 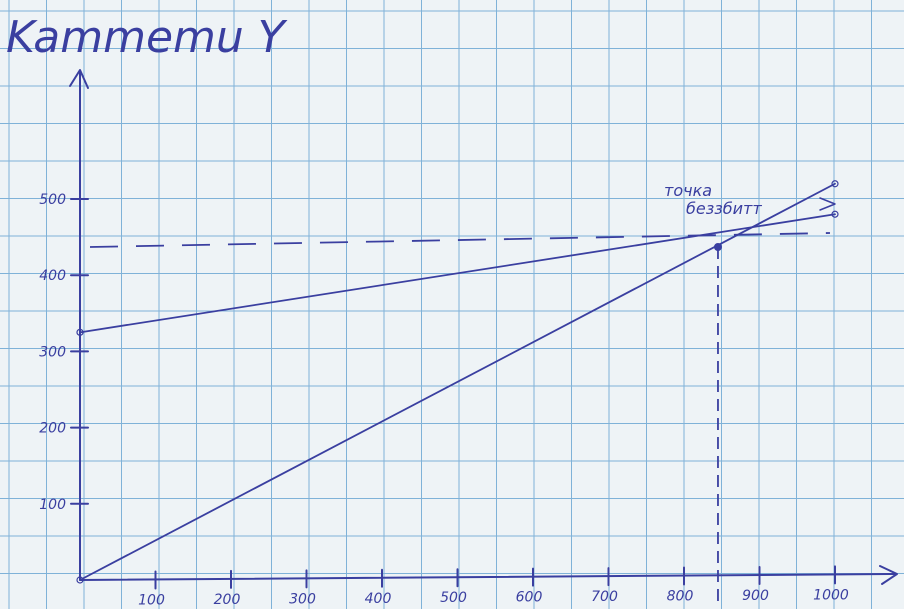 What do you see at coordinates (755, 596) in the screenshot?
I see `x-tick-label: 900` at bounding box center [755, 596].